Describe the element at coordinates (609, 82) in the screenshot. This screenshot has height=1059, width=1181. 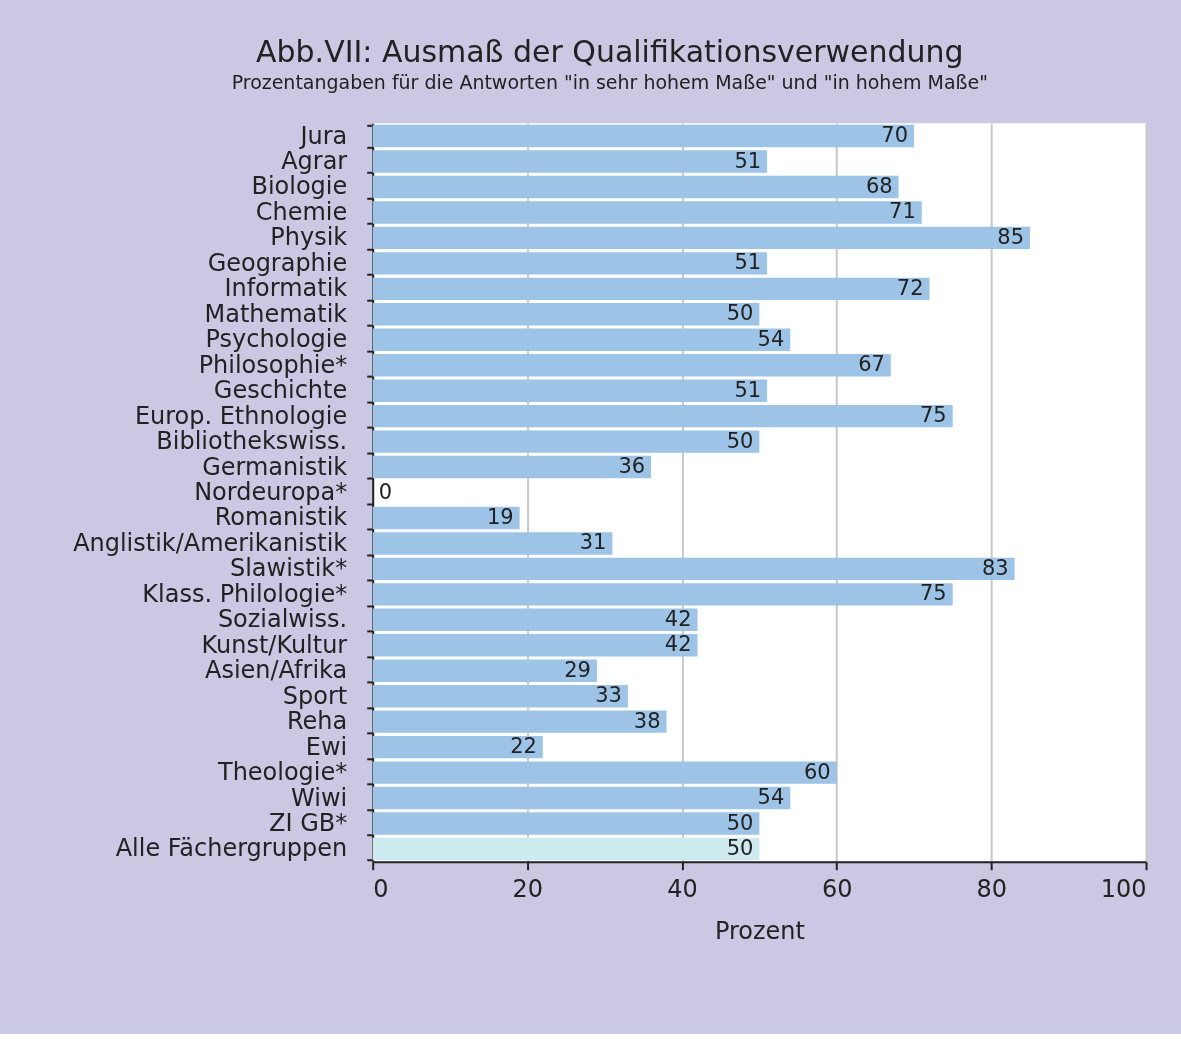
I see `chart-subtitle: Prozentangaben für die Antworten "in sehr hohem Maße" und "in hohem Maße"` at that location.